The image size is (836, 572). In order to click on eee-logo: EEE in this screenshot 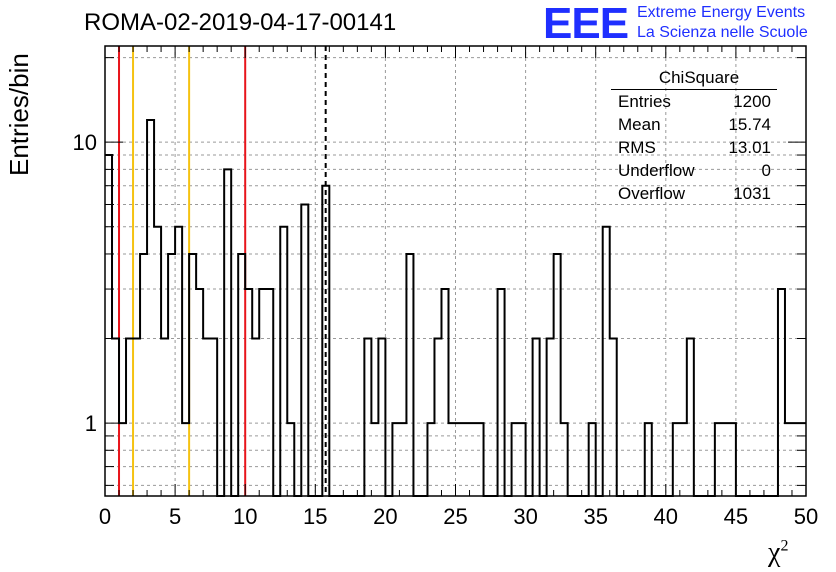, I will do `click(586, 24)`.